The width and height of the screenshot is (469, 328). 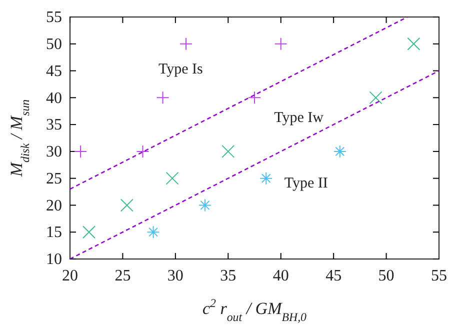 What do you see at coordinates (54, 125) in the screenshot?
I see `y-tick-label: 35` at bounding box center [54, 125].